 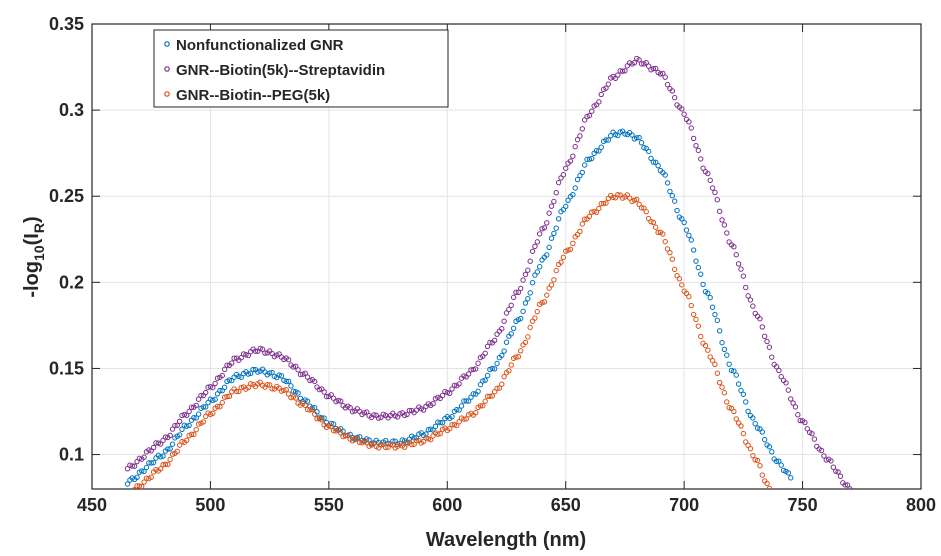 I want to click on x-tick-label: 550, so click(x=329, y=505).